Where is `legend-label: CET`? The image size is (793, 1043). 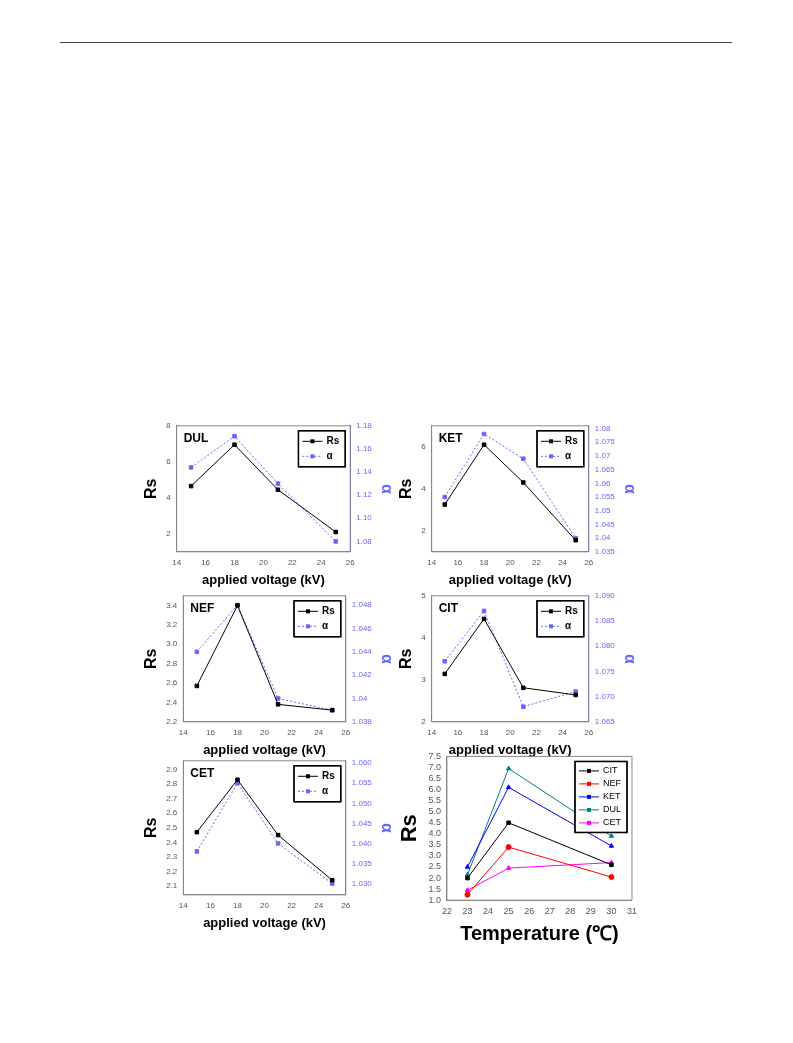 legend-label: CET is located at coordinates (612, 822).